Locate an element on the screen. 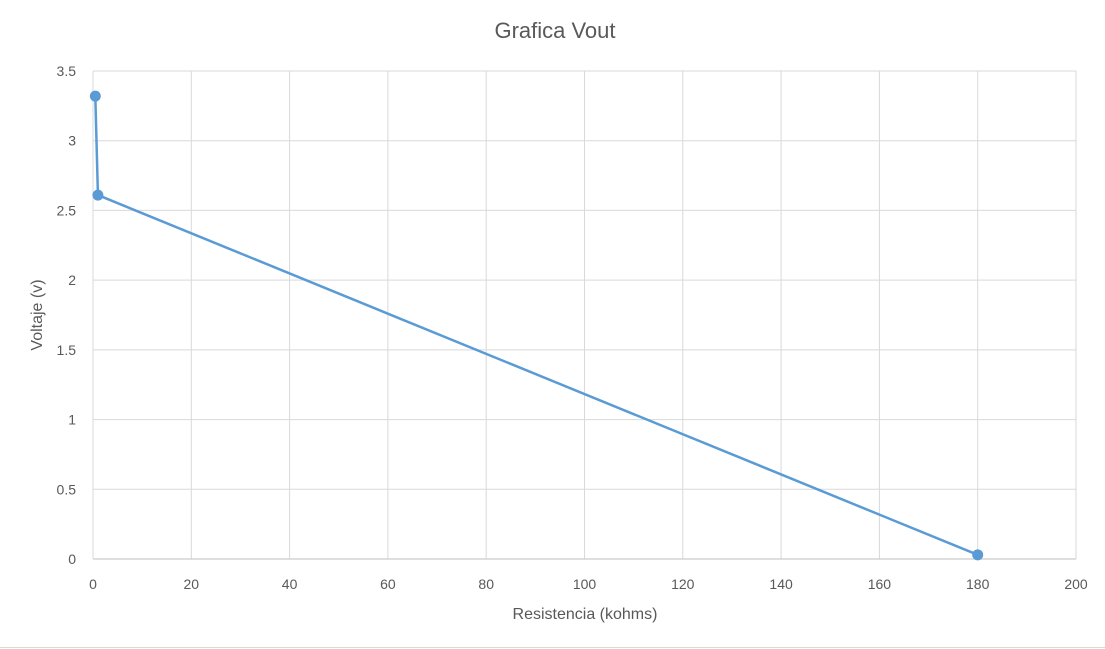 This screenshot has height=649, width=1105. x-tick-label: 180 is located at coordinates (978, 584).